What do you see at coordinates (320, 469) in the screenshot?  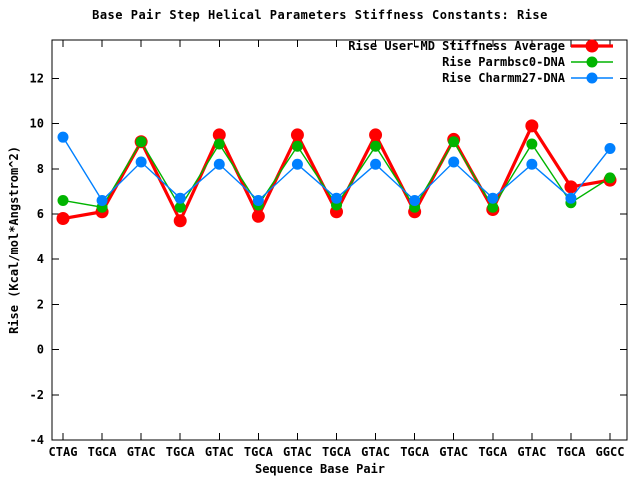 I see `x-axis-label: Sequence Base Pair` at bounding box center [320, 469].